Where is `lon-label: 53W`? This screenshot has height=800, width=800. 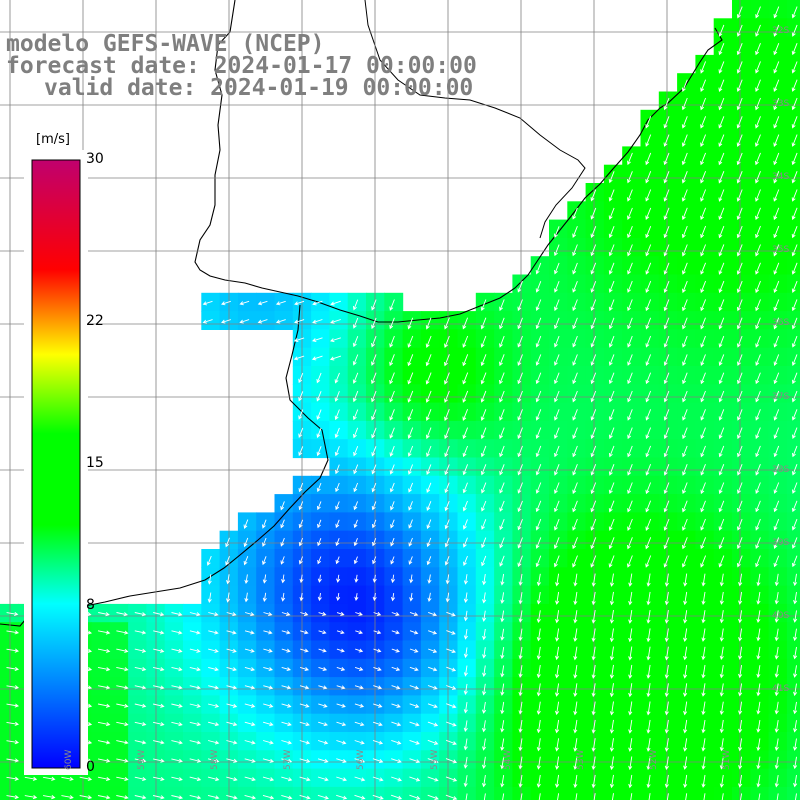
lon-label: 53W is located at coordinates (580, 759).